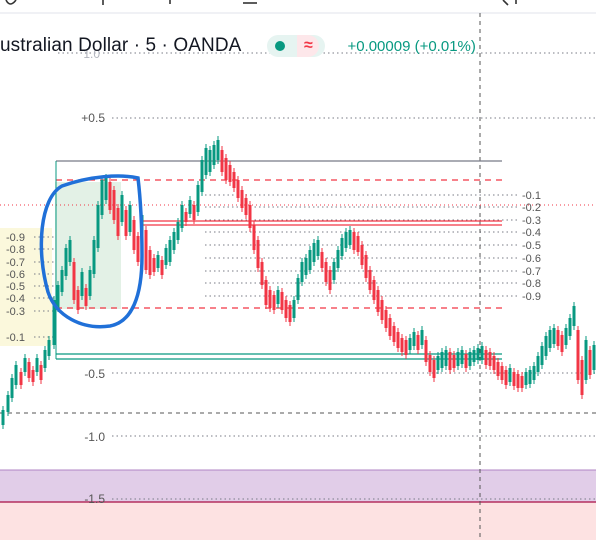 The width and height of the screenshot is (596, 540). I want to click on left-fib-label: -0.5, so click(15, 287).